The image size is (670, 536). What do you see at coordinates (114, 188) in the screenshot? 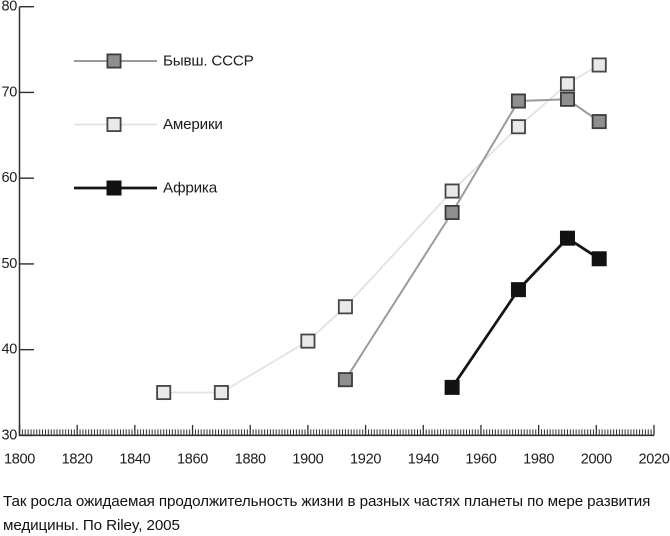
I see `legend-marker-Африка` at bounding box center [114, 188].